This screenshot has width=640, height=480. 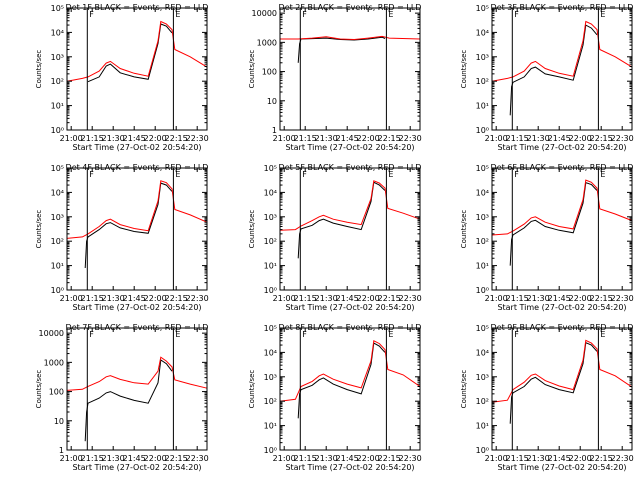 I want to click on y-tick-label: 10000, so click(x=264, y=13).